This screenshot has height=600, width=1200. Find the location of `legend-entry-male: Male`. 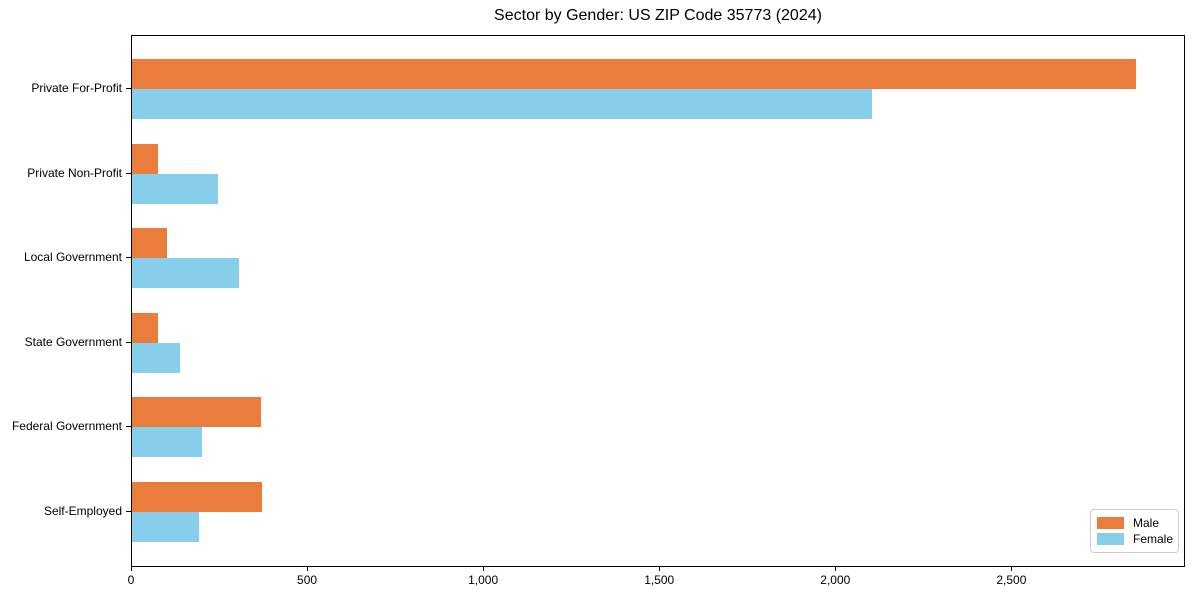

legend-entry-male: Male is located at coordinates (1134, 523).